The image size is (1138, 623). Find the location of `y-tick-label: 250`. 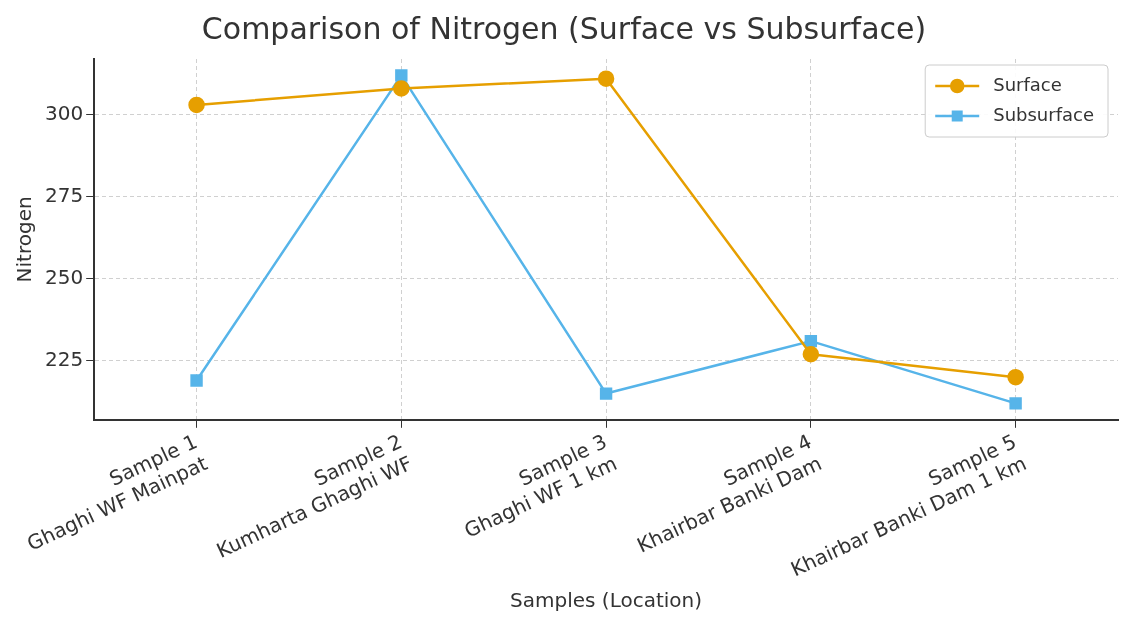

y-tick-label: 250 is located at coordinates (64, 276).